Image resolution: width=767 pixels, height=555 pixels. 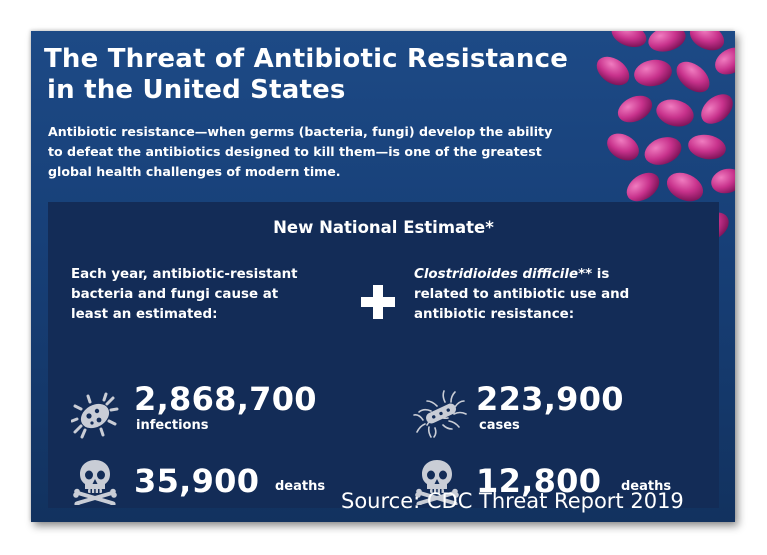 I want to click on title-line-2: in the United States, so click(x=196, y=90).